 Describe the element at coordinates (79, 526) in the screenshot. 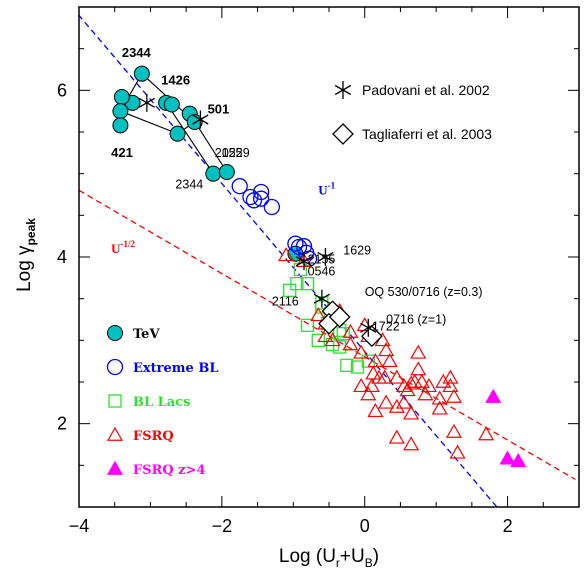

I see `x-tick-label: −4` at that location.